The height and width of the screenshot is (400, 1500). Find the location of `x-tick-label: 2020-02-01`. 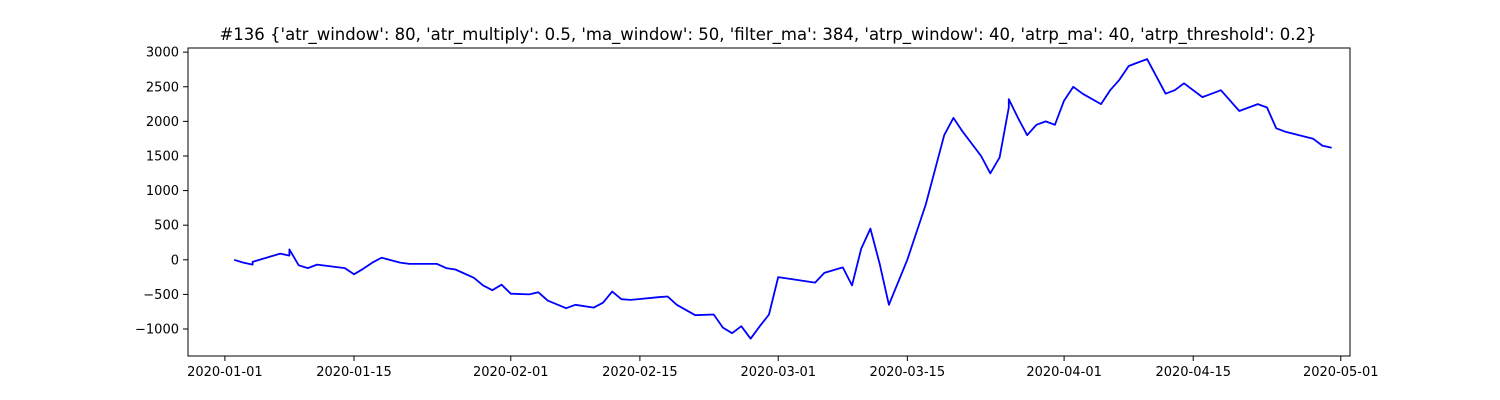

x-tick-label: 2020-02-01 is located at coordinates (511, 372).